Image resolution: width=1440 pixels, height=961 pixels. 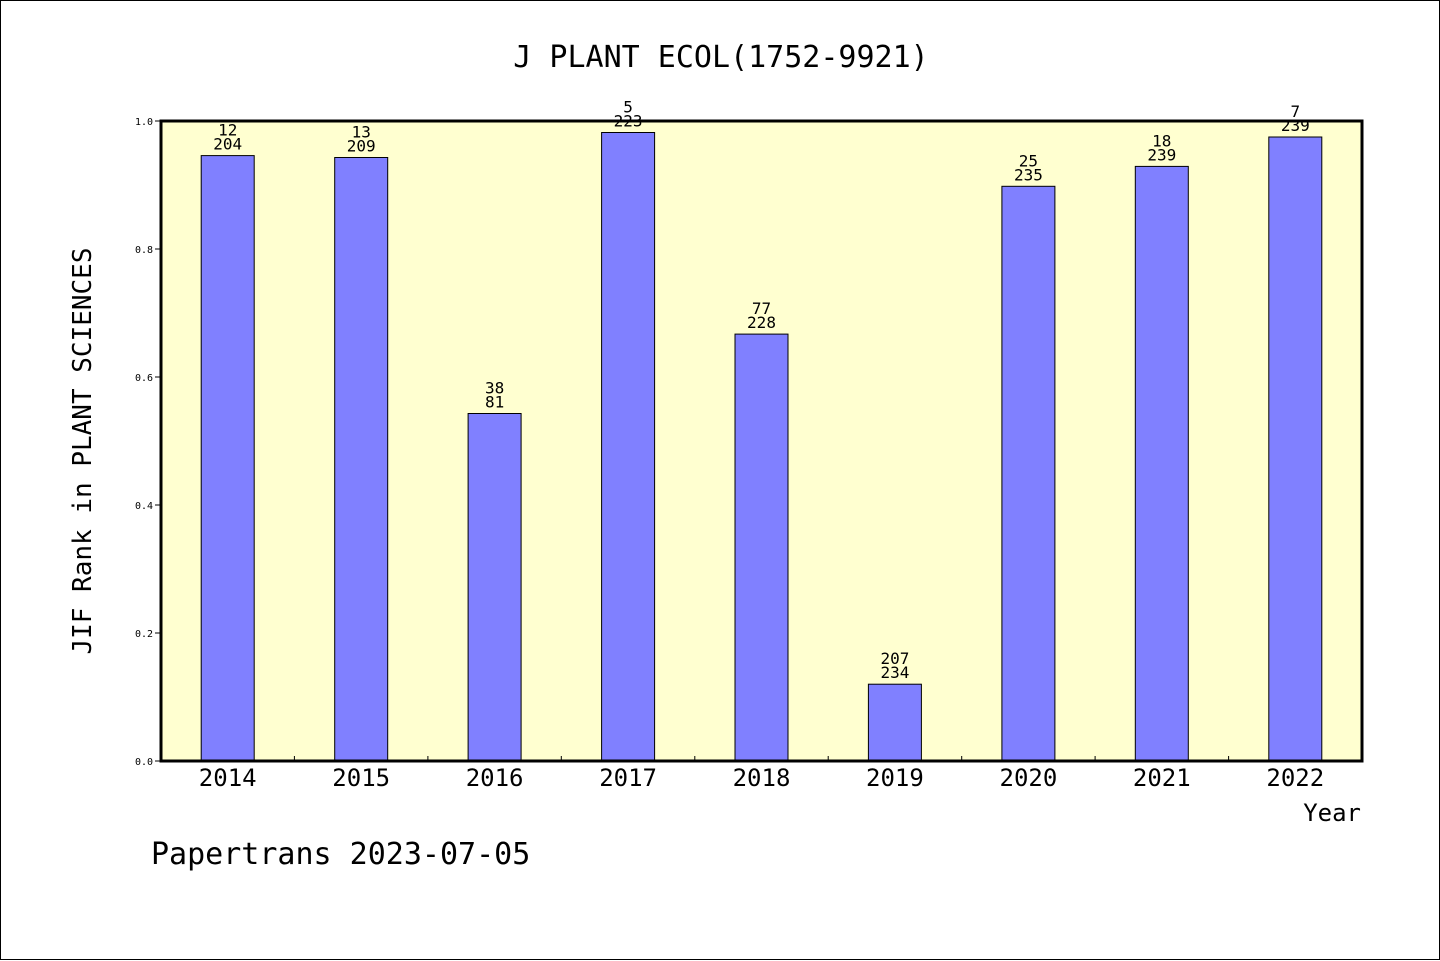 What do you see at coordinates (361, 132) in the screenshot?
I see `bar-rank-label-2015: 13` at bounding box center [361, 132].